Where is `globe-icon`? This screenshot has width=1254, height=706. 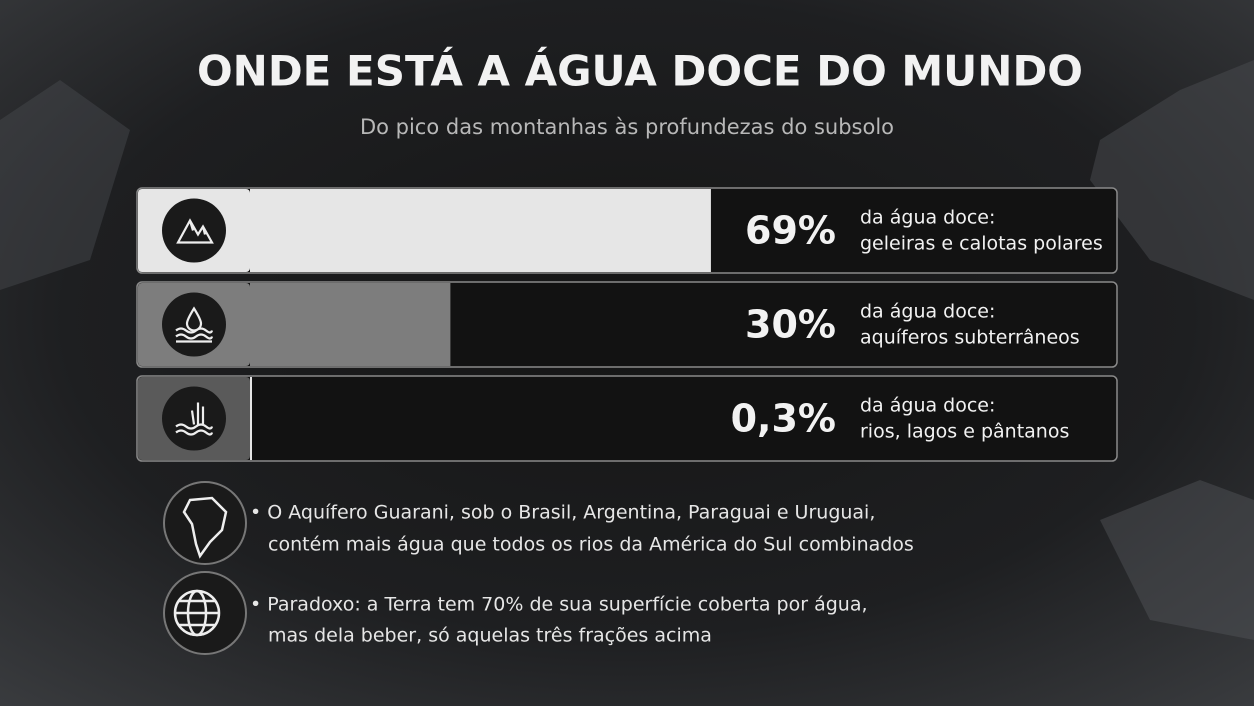 globe-icon is located at coordinates (197, 613).